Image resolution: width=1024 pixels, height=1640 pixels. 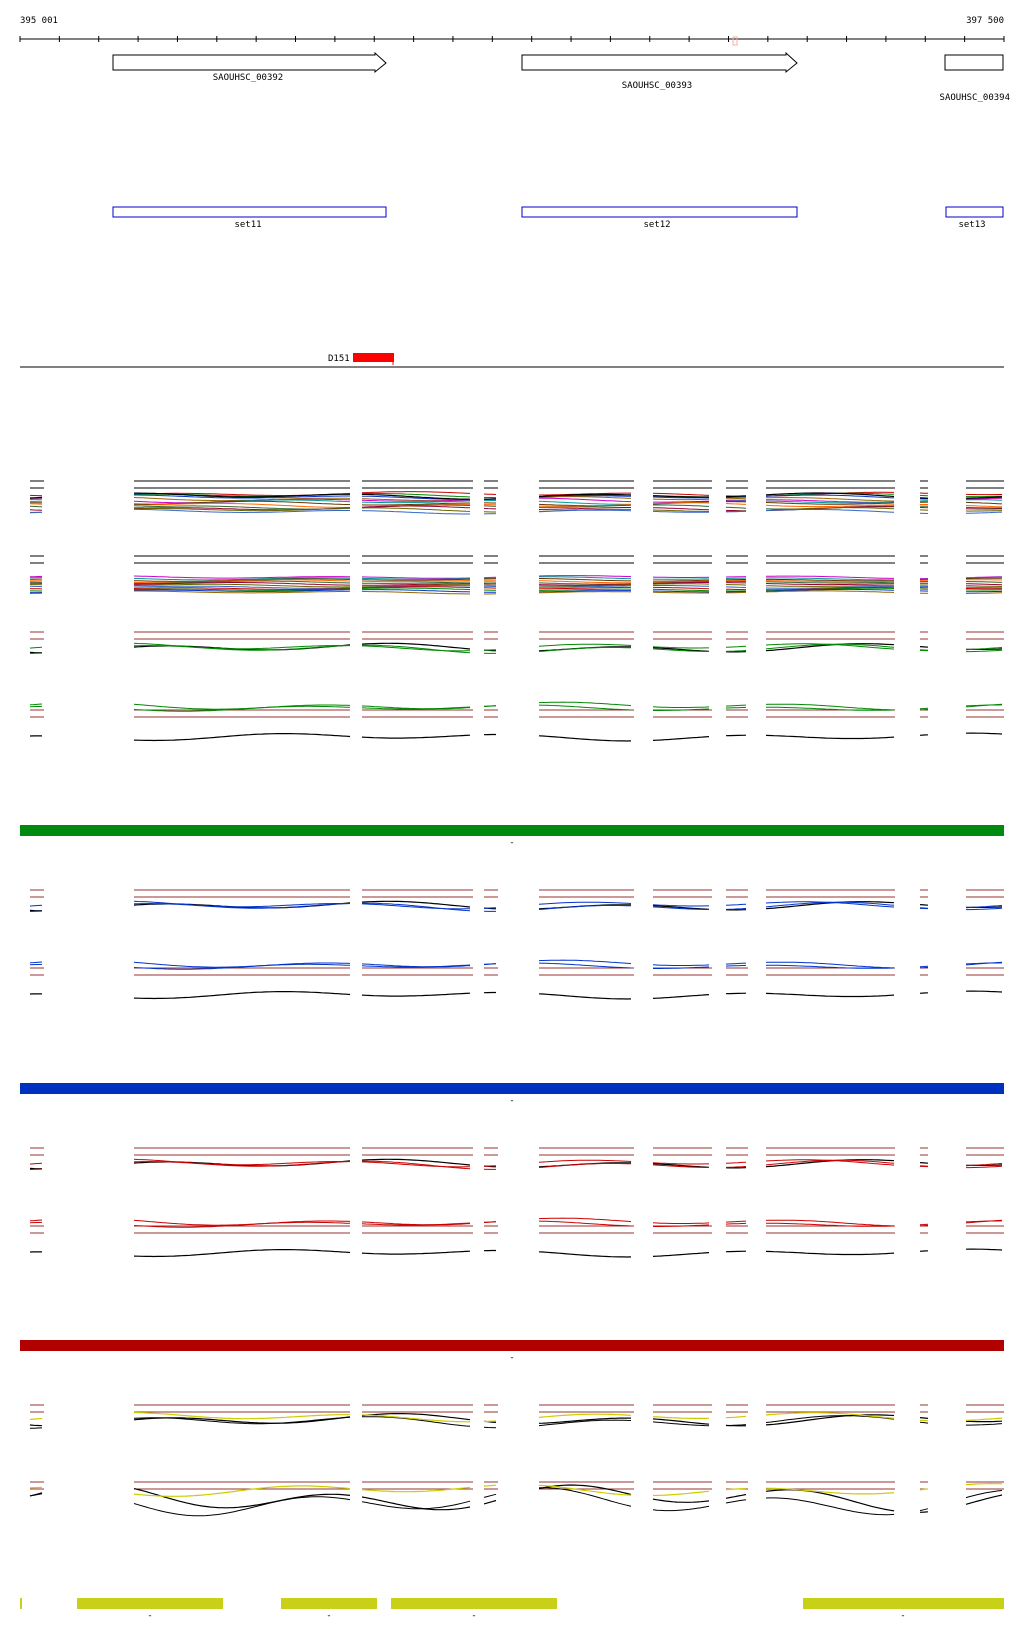 What do you see at coordinates (512, 1351) in the screenshot?
I see `section-bar-red: -` at bounding box center [512, 1351].